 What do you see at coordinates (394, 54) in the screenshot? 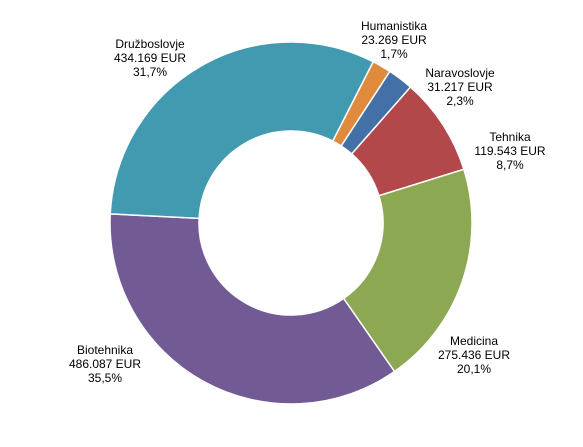
I see `label-percent: 1,7%` at bounding box center [394, 54].